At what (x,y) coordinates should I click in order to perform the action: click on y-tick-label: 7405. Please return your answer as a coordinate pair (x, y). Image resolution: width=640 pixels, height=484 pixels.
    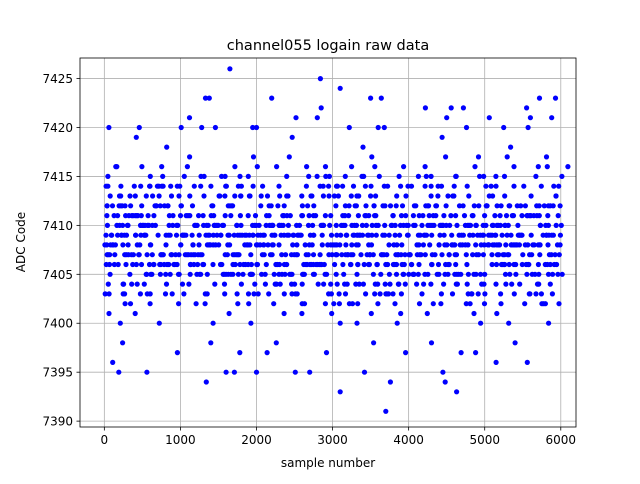
    Looking at the image, I should click on (57, 275).